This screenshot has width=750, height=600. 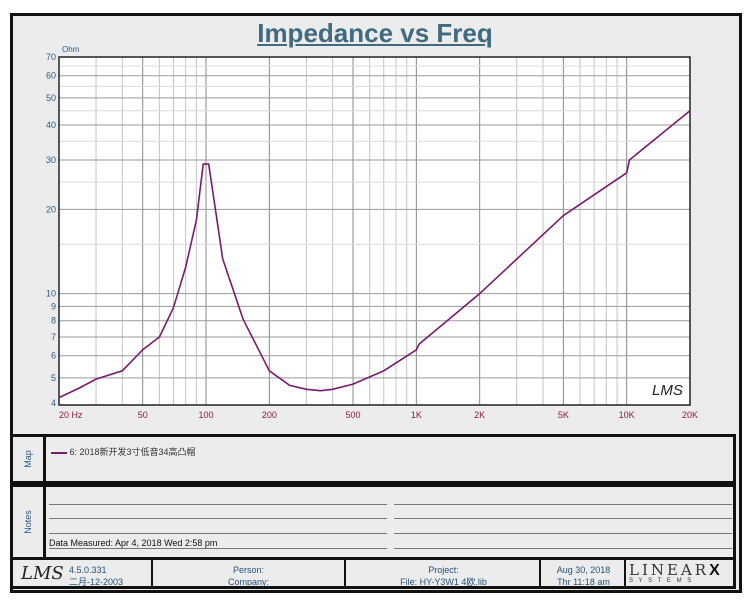 What do you see at coordinates (53, 403) in the screenshot?
I see `y-tick-label: 4` at bounding box center [53, 403].